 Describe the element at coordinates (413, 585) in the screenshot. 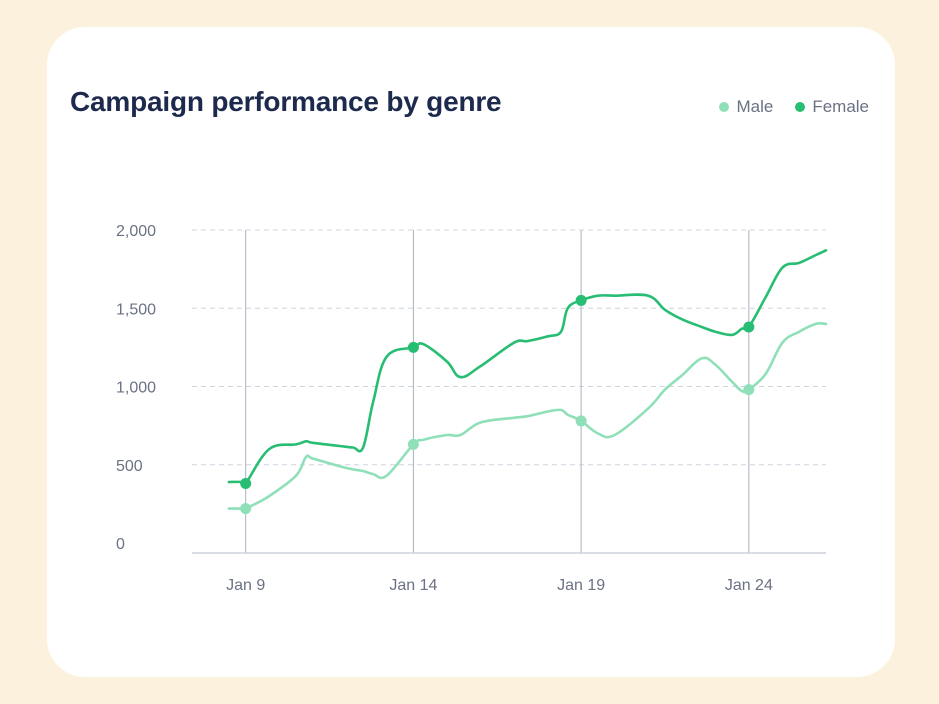

I see `x-tick-label: Jan 14` at that location.